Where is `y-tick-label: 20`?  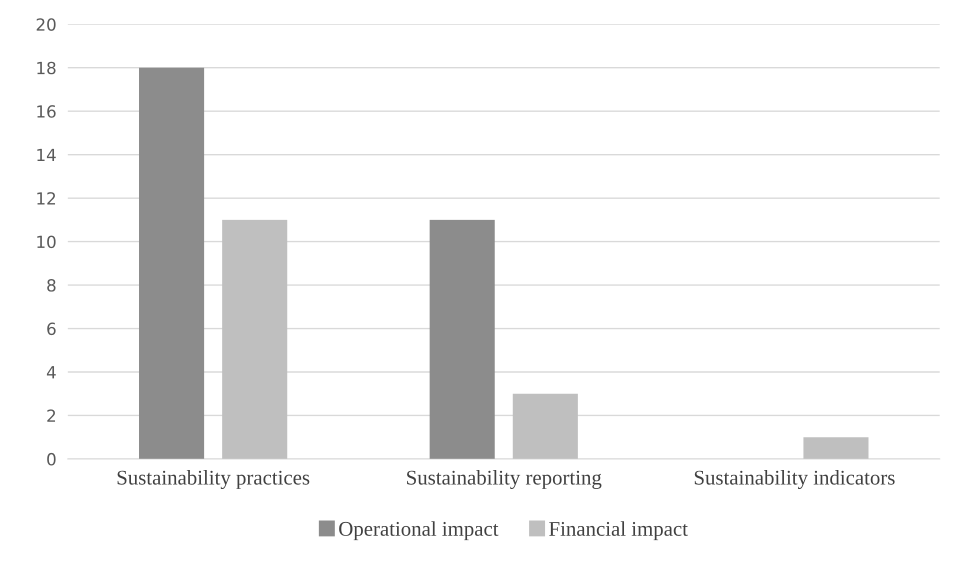 y-tick-label: 20 is located at coordinates (46, 24).